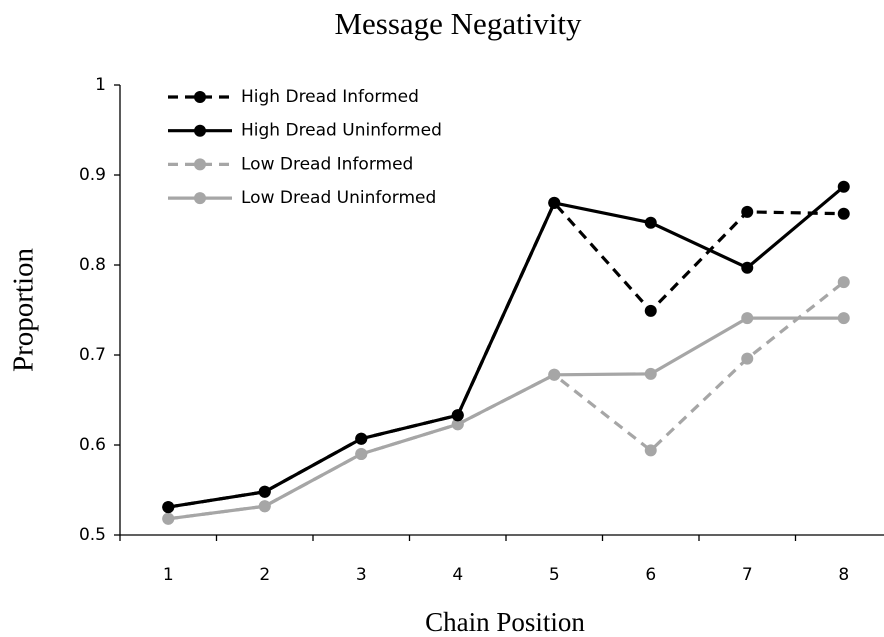 The height and width of the screenshot is (637, 884). What do you see at coordinates (505, 622) in the screenshot?
I see `x-axis-label: Chain Position` at bounding box center [505, 622].